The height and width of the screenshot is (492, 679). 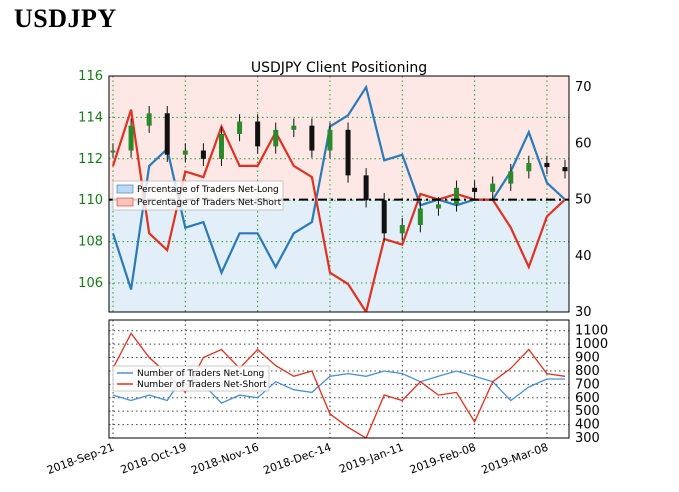 What do you see at coordinates (202, 385) in the screenshot?
I see `legend-label-count-short: Number of Traders Net-Short` at bounding box center [202, 385].